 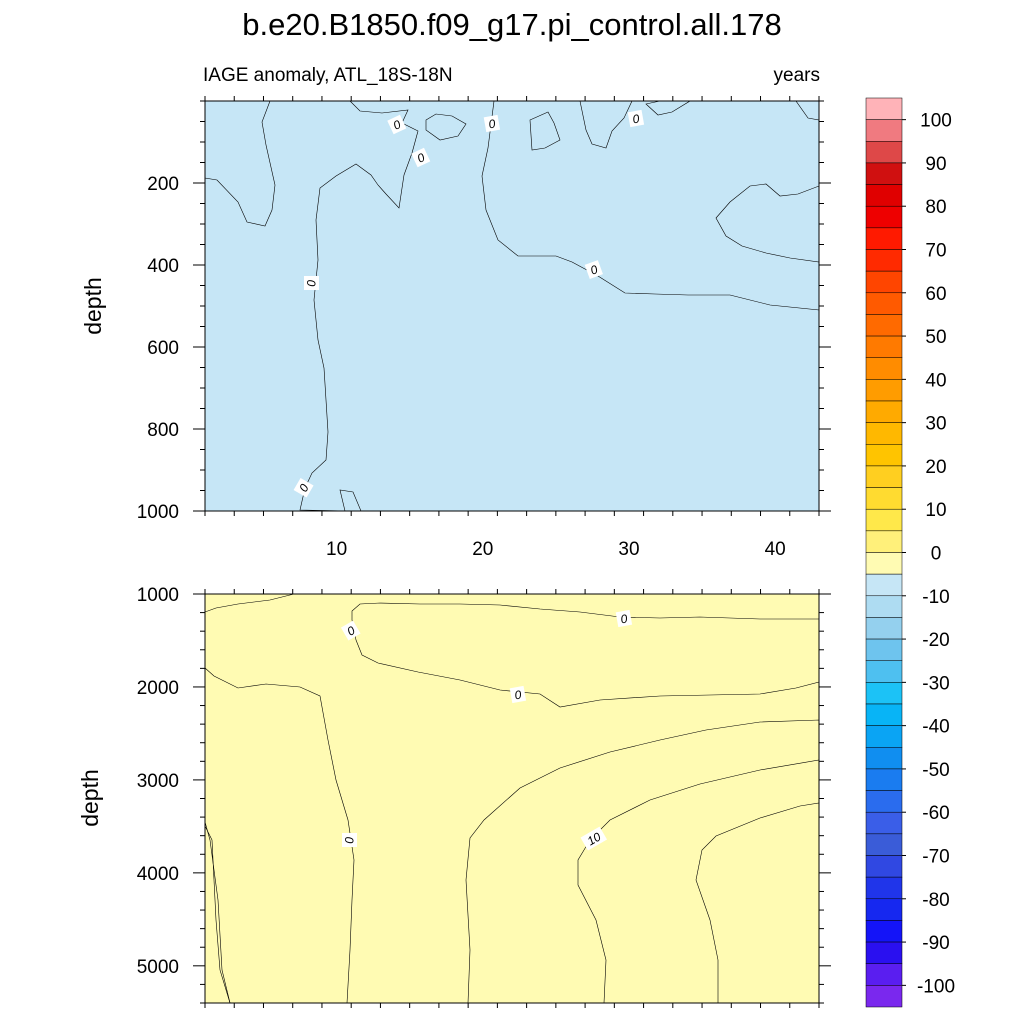 I want to click on chart-title: b.e20.B1850.f09_g17.pi_control.all.178, so click(x=512, y=24).